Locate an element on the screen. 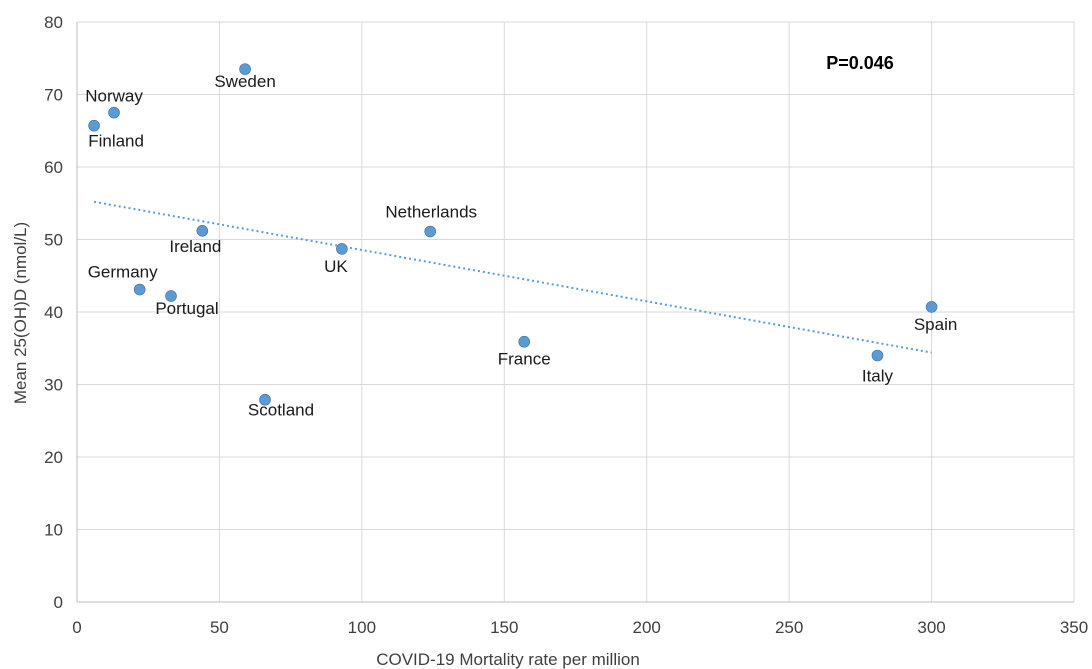 The image size is (1092, 669). x-axis-title: COVID-19 Mortality rate per million is located at coordinates (508, 659).